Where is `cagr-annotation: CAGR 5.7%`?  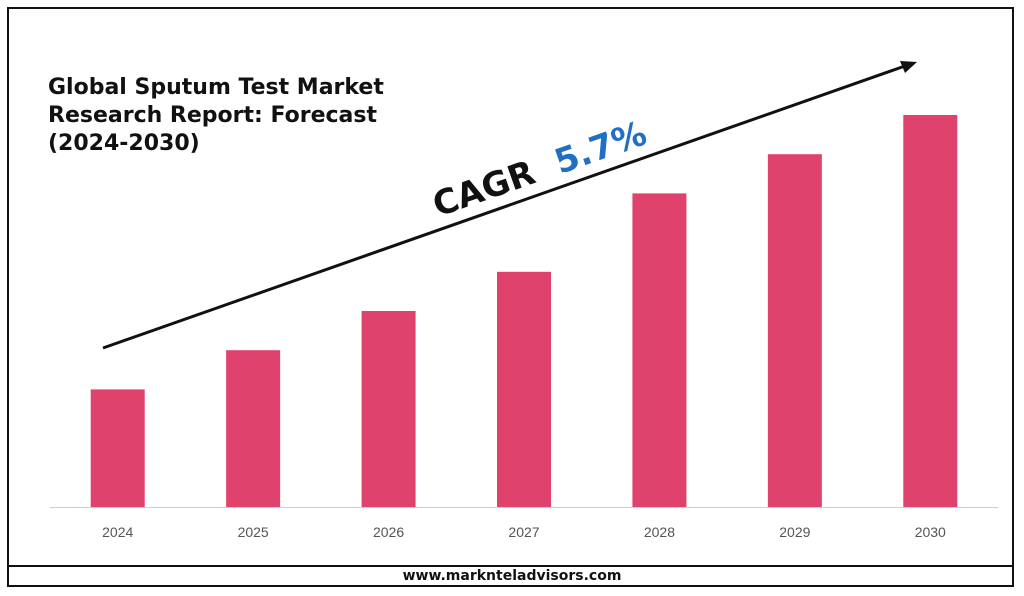
cagr-annotation: CAGR 5.7% is located at coordinates (540, 170).